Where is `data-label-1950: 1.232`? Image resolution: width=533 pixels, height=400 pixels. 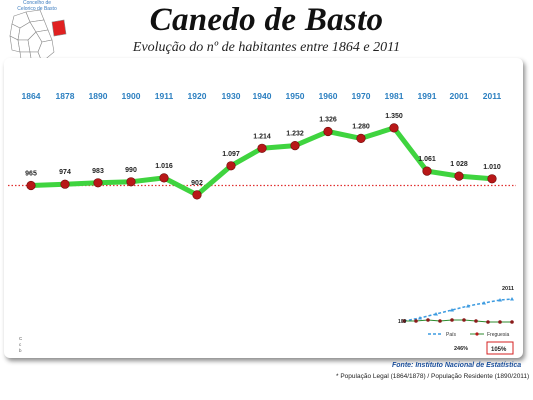 data-label-1950: 1.232 is located at coordinates (295, 134).